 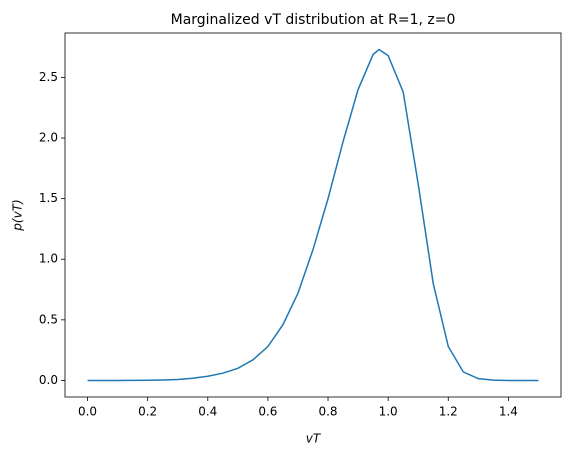 I want to click on x-tick-label: 0.0, so click(x=87, y=412).